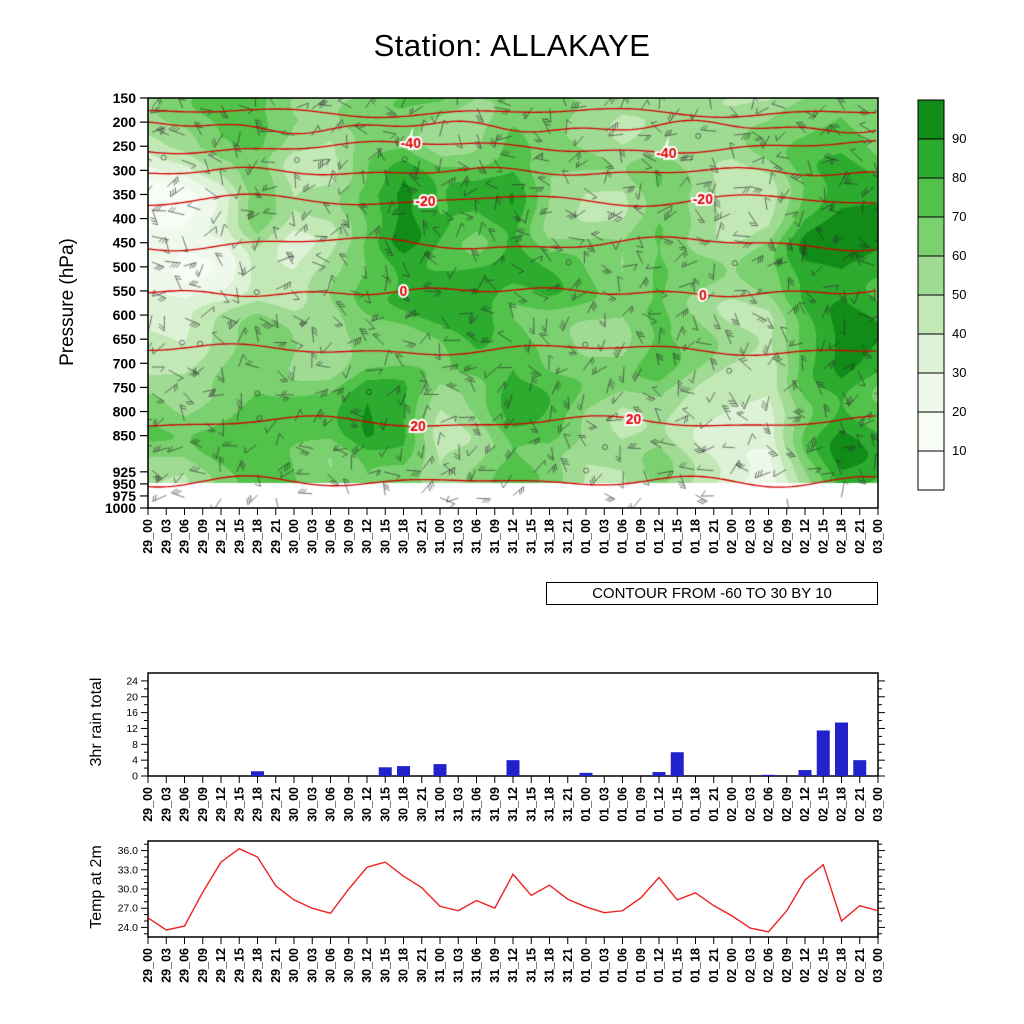 This screenshot has height=1024, width=1024. What do you see at coordinates (941, 295) in the screenshot?
I see `colorbar: 90 80 70 60 50 40 30 20 10` at bounding box center [941, 295].